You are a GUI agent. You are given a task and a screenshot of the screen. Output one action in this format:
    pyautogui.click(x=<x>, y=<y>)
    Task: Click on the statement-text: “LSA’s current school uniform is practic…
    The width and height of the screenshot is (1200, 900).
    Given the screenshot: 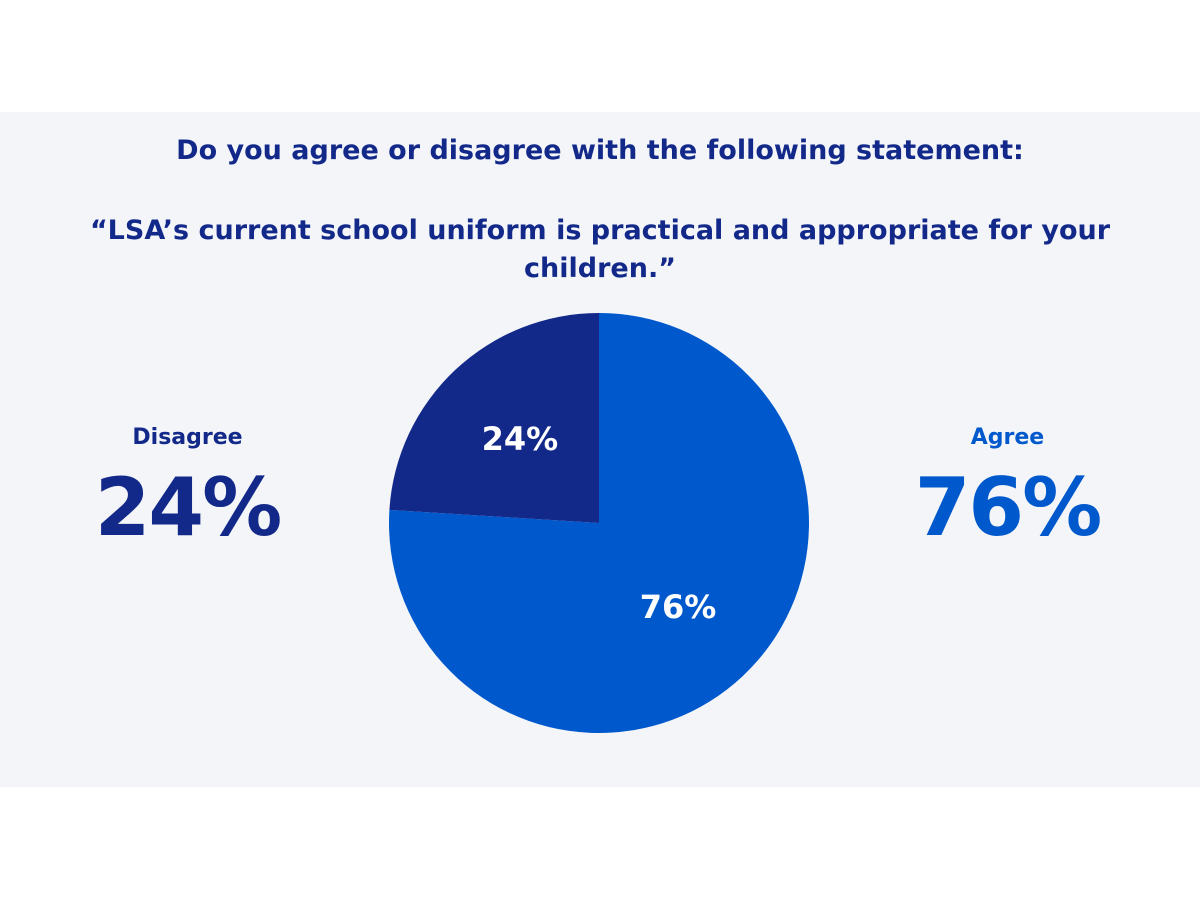 What is the action you would take?
    pyautogui.click(x=600, y=250)
    